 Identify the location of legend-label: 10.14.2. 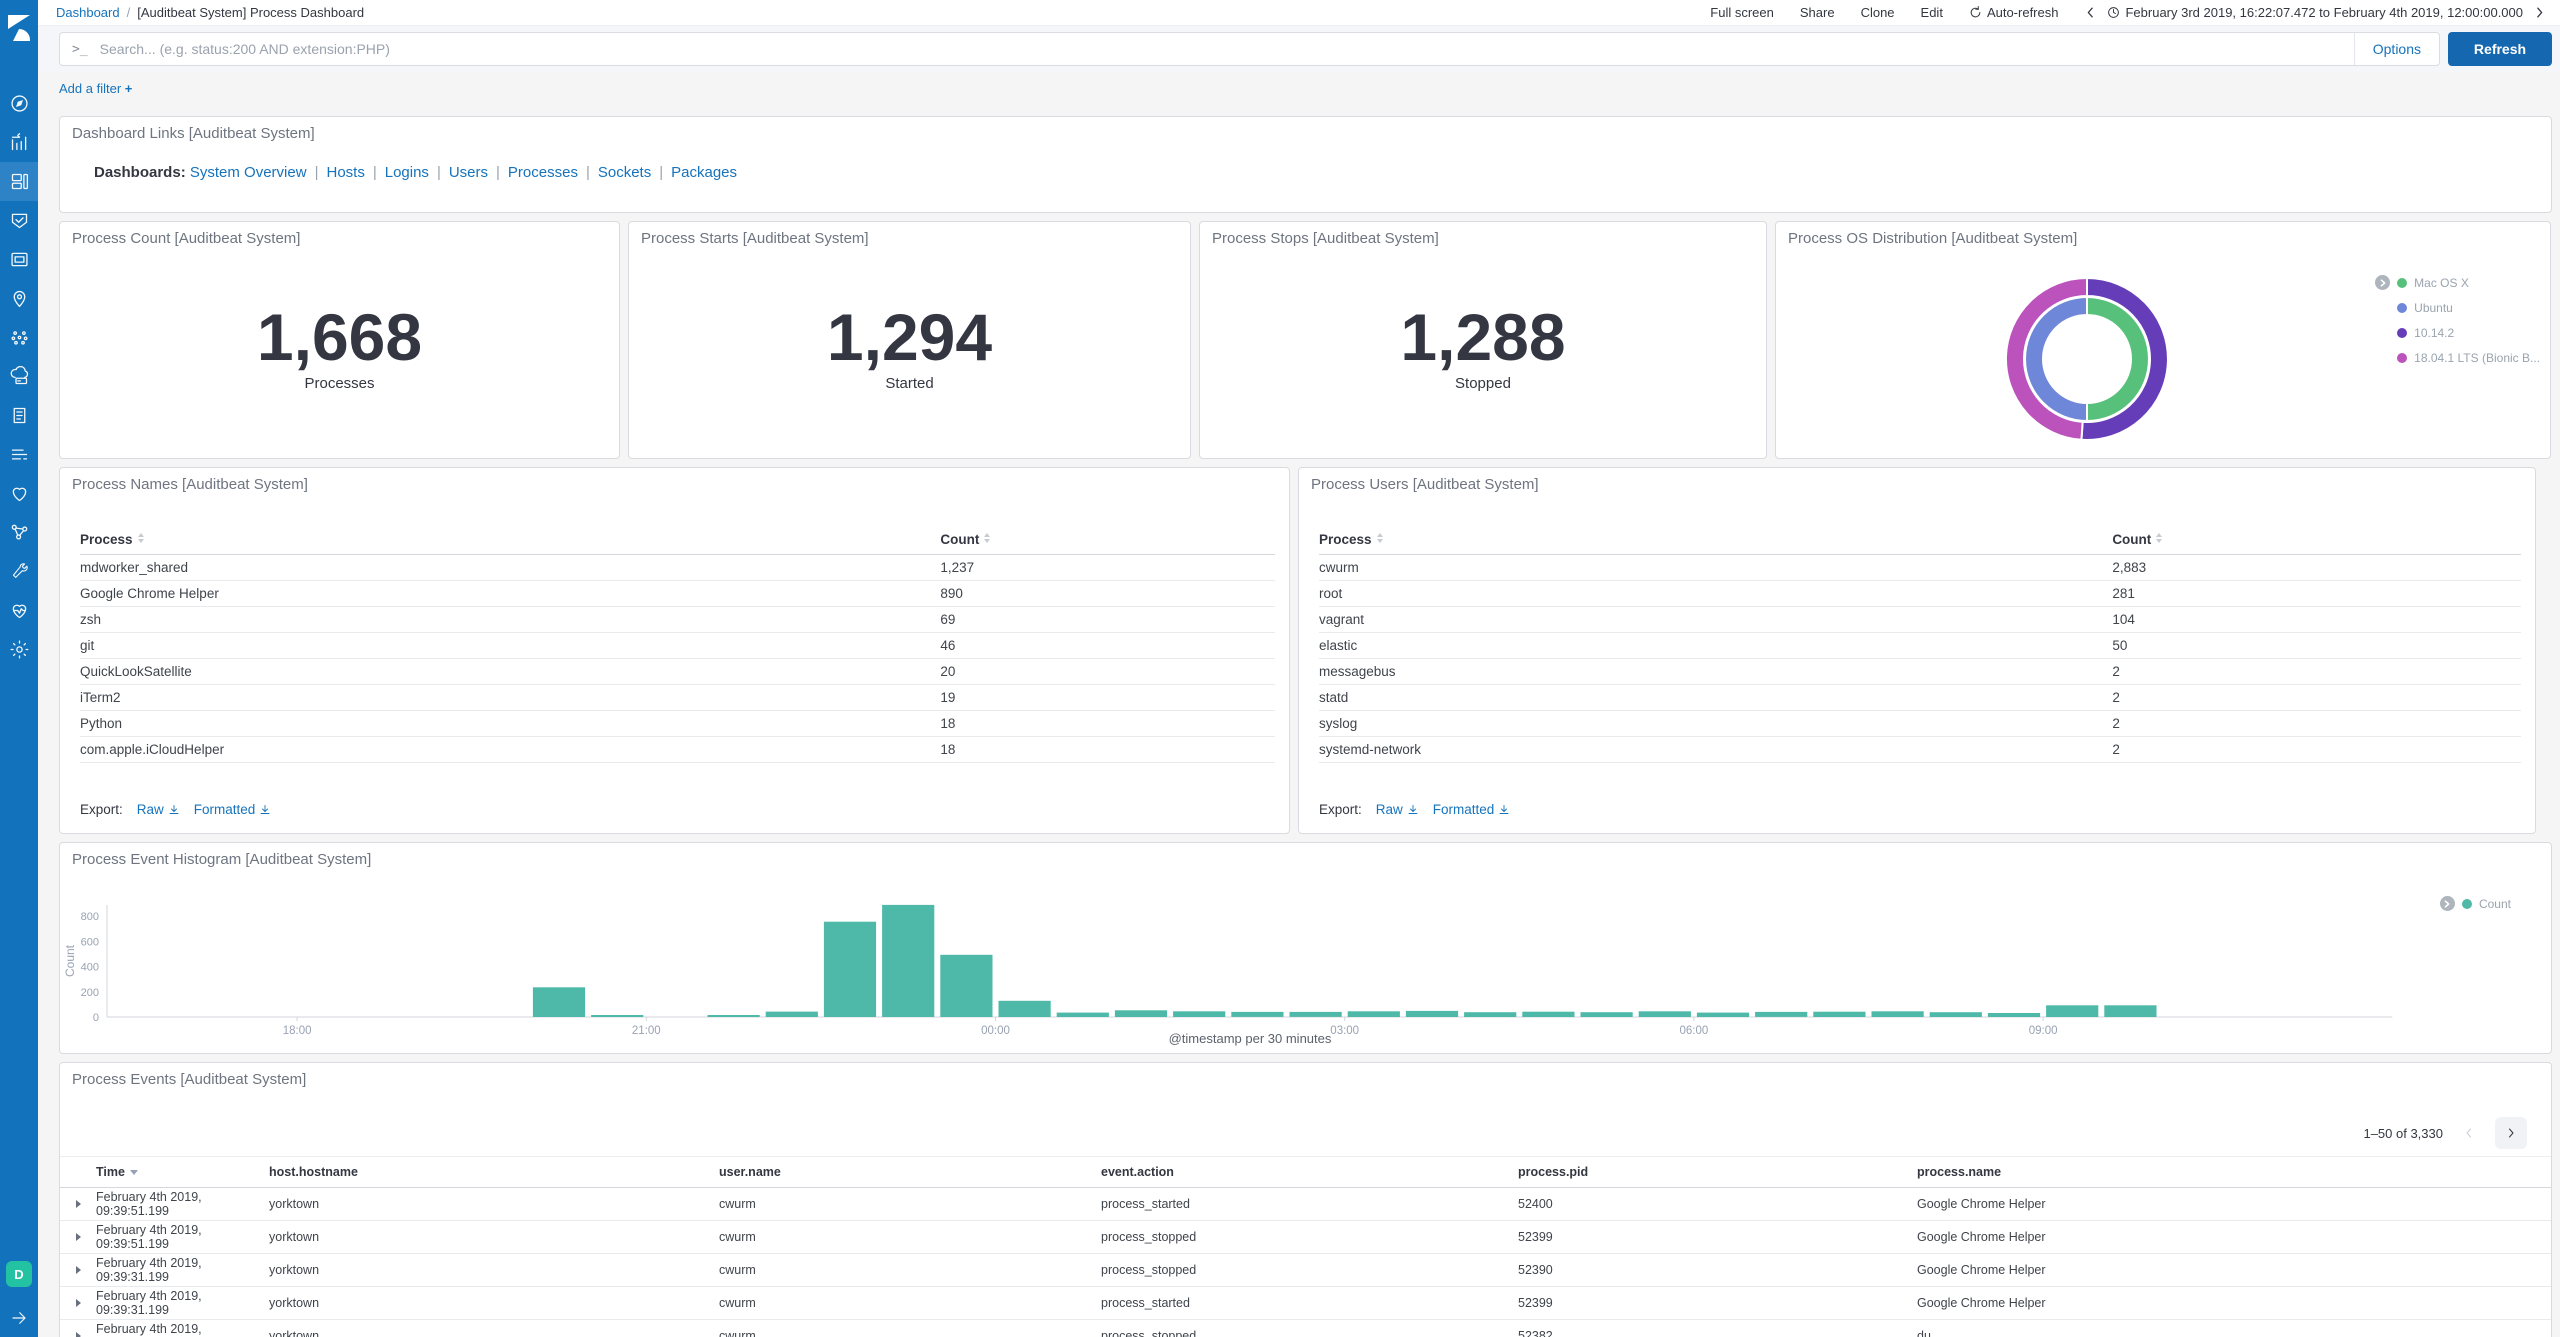
(2434, 332).